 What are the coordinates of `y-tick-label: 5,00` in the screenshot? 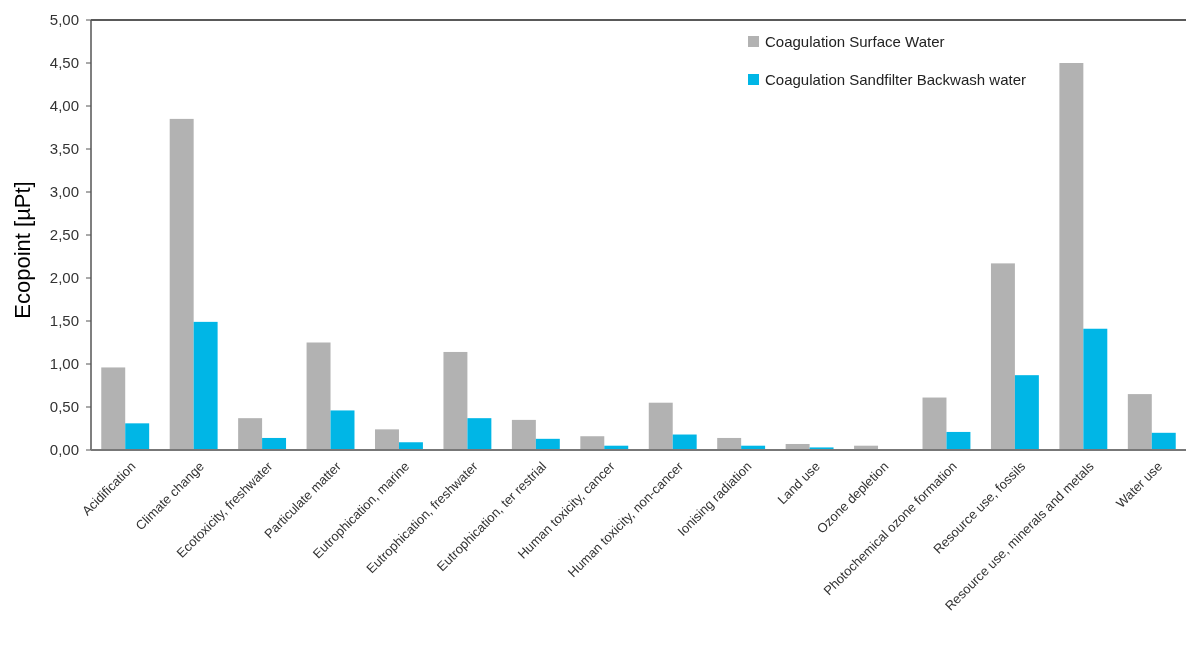 It's located at (64, 20).